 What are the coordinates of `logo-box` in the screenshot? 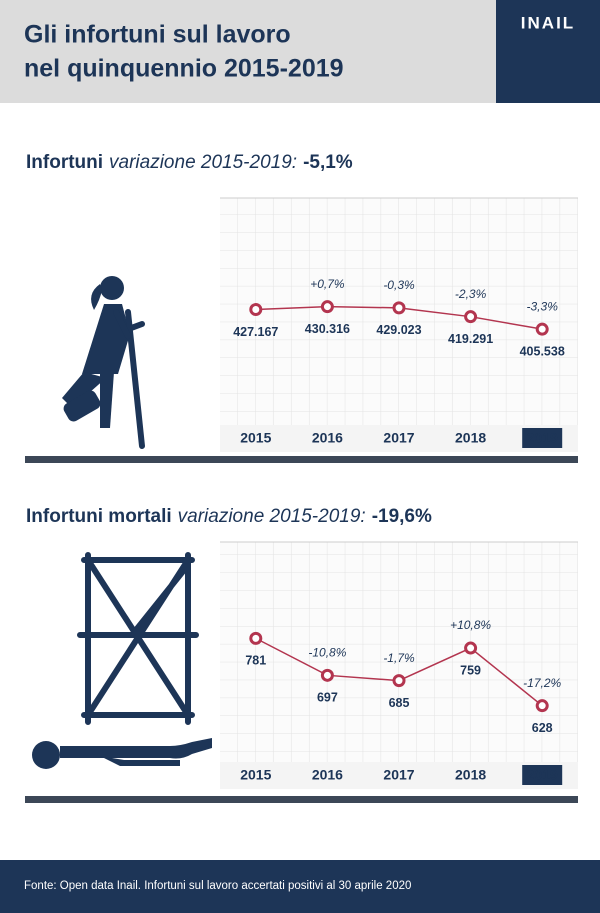 It's located at (548, 51).